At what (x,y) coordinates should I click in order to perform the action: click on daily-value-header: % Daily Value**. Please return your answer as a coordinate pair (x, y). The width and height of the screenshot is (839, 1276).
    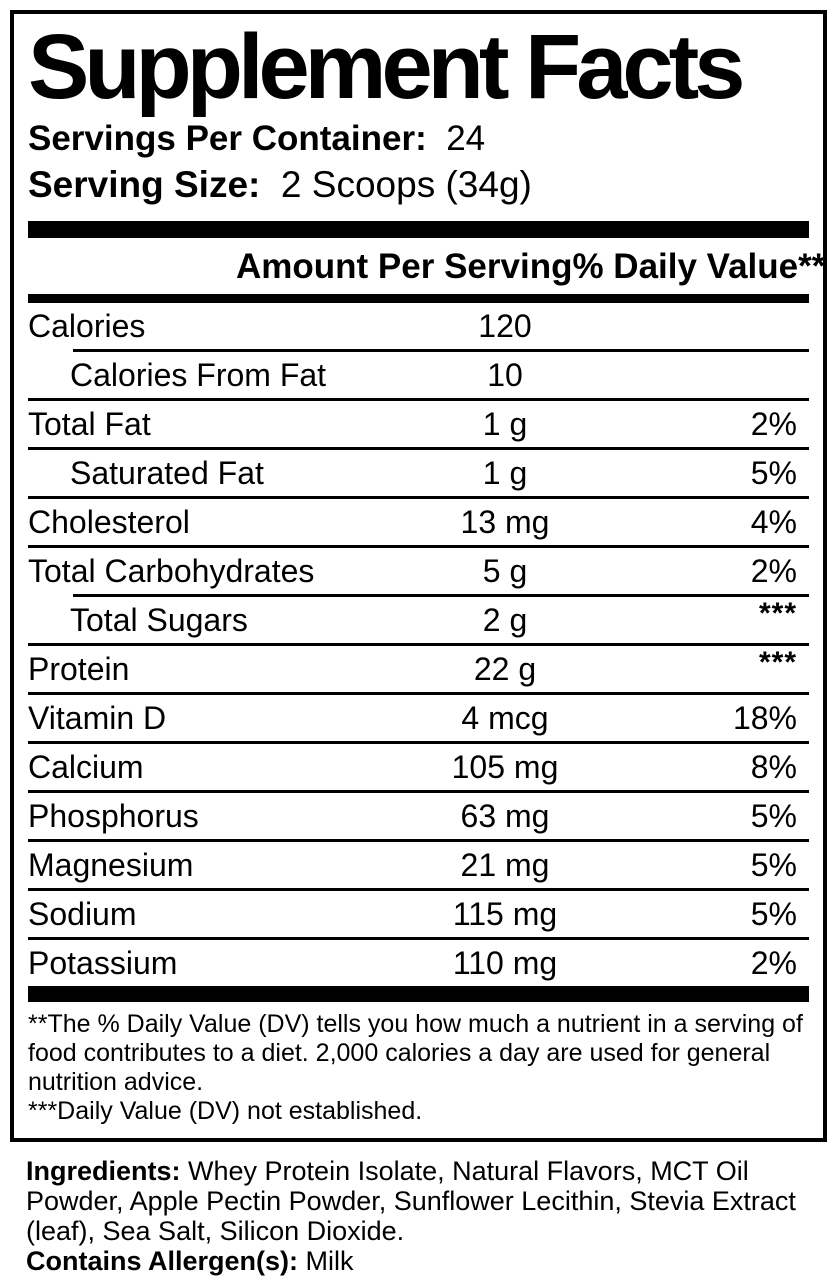
    Looking at the image, I should click on (699, 267).